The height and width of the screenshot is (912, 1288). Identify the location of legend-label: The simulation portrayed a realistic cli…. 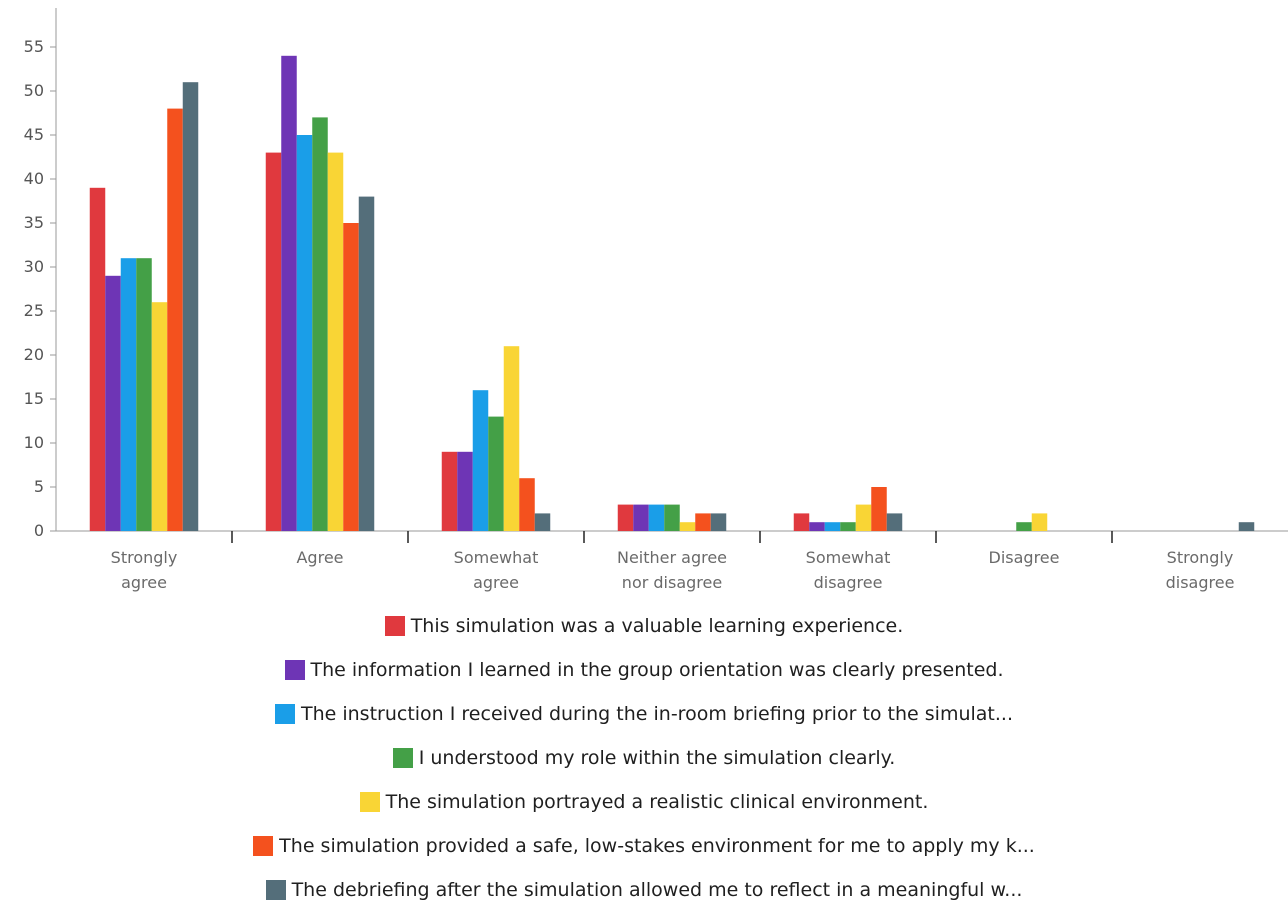
(657, 802).